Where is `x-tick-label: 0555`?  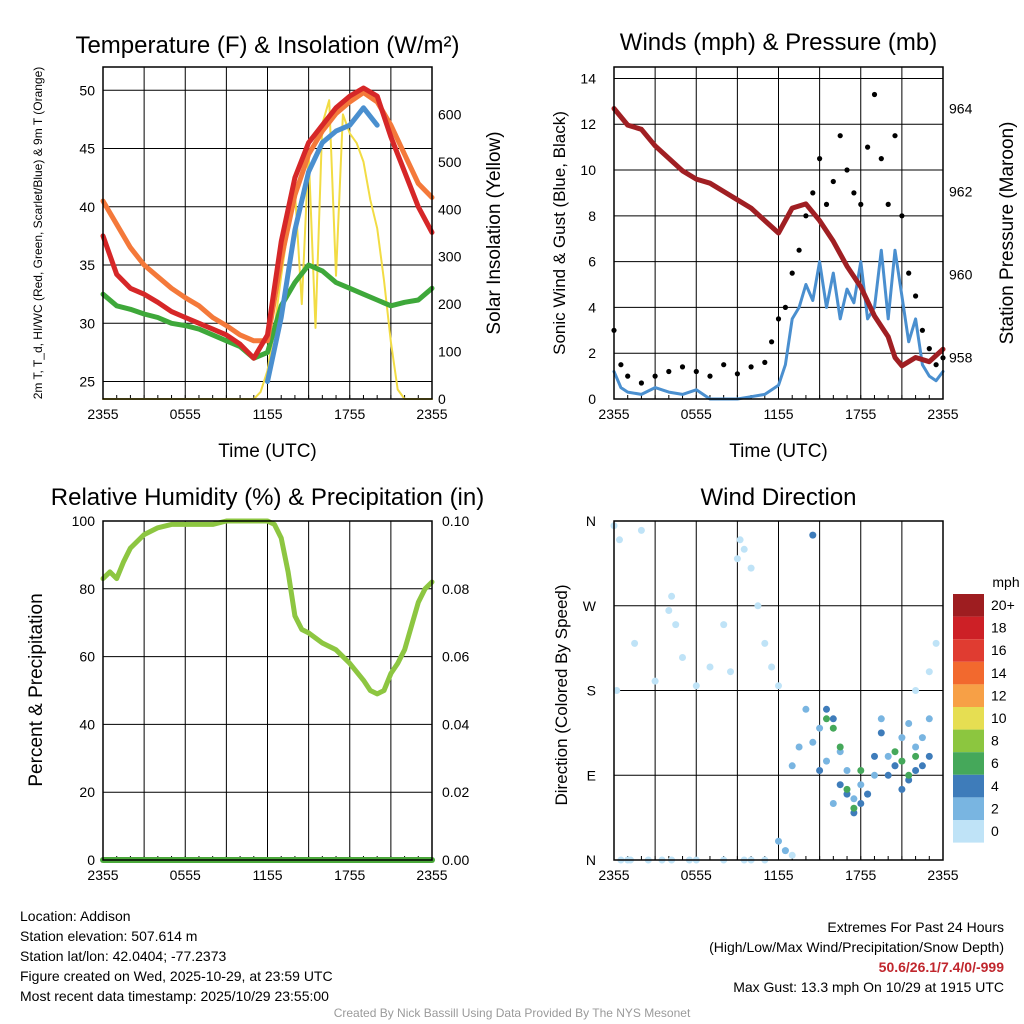
x-tick-label: 0555 is located at coordinates (185, 414).